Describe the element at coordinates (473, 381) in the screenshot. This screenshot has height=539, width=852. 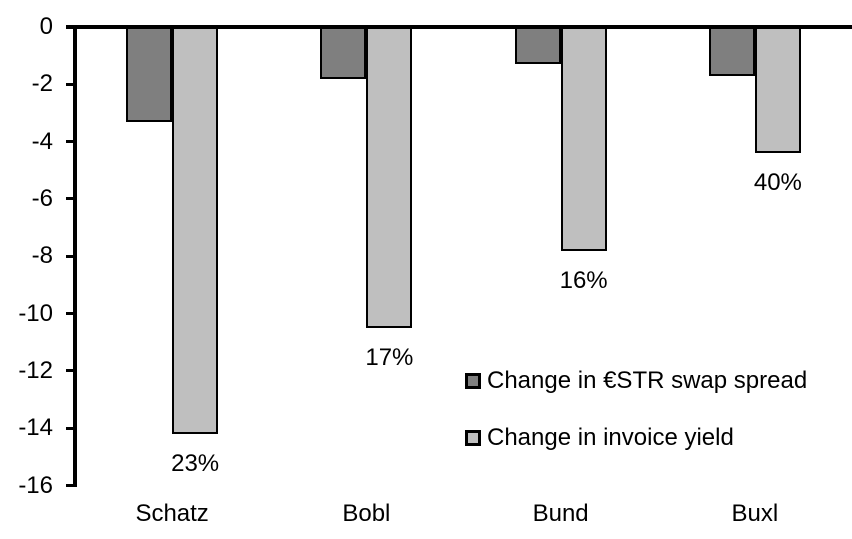
I see `swap-spread-swatch-icon` at that location.